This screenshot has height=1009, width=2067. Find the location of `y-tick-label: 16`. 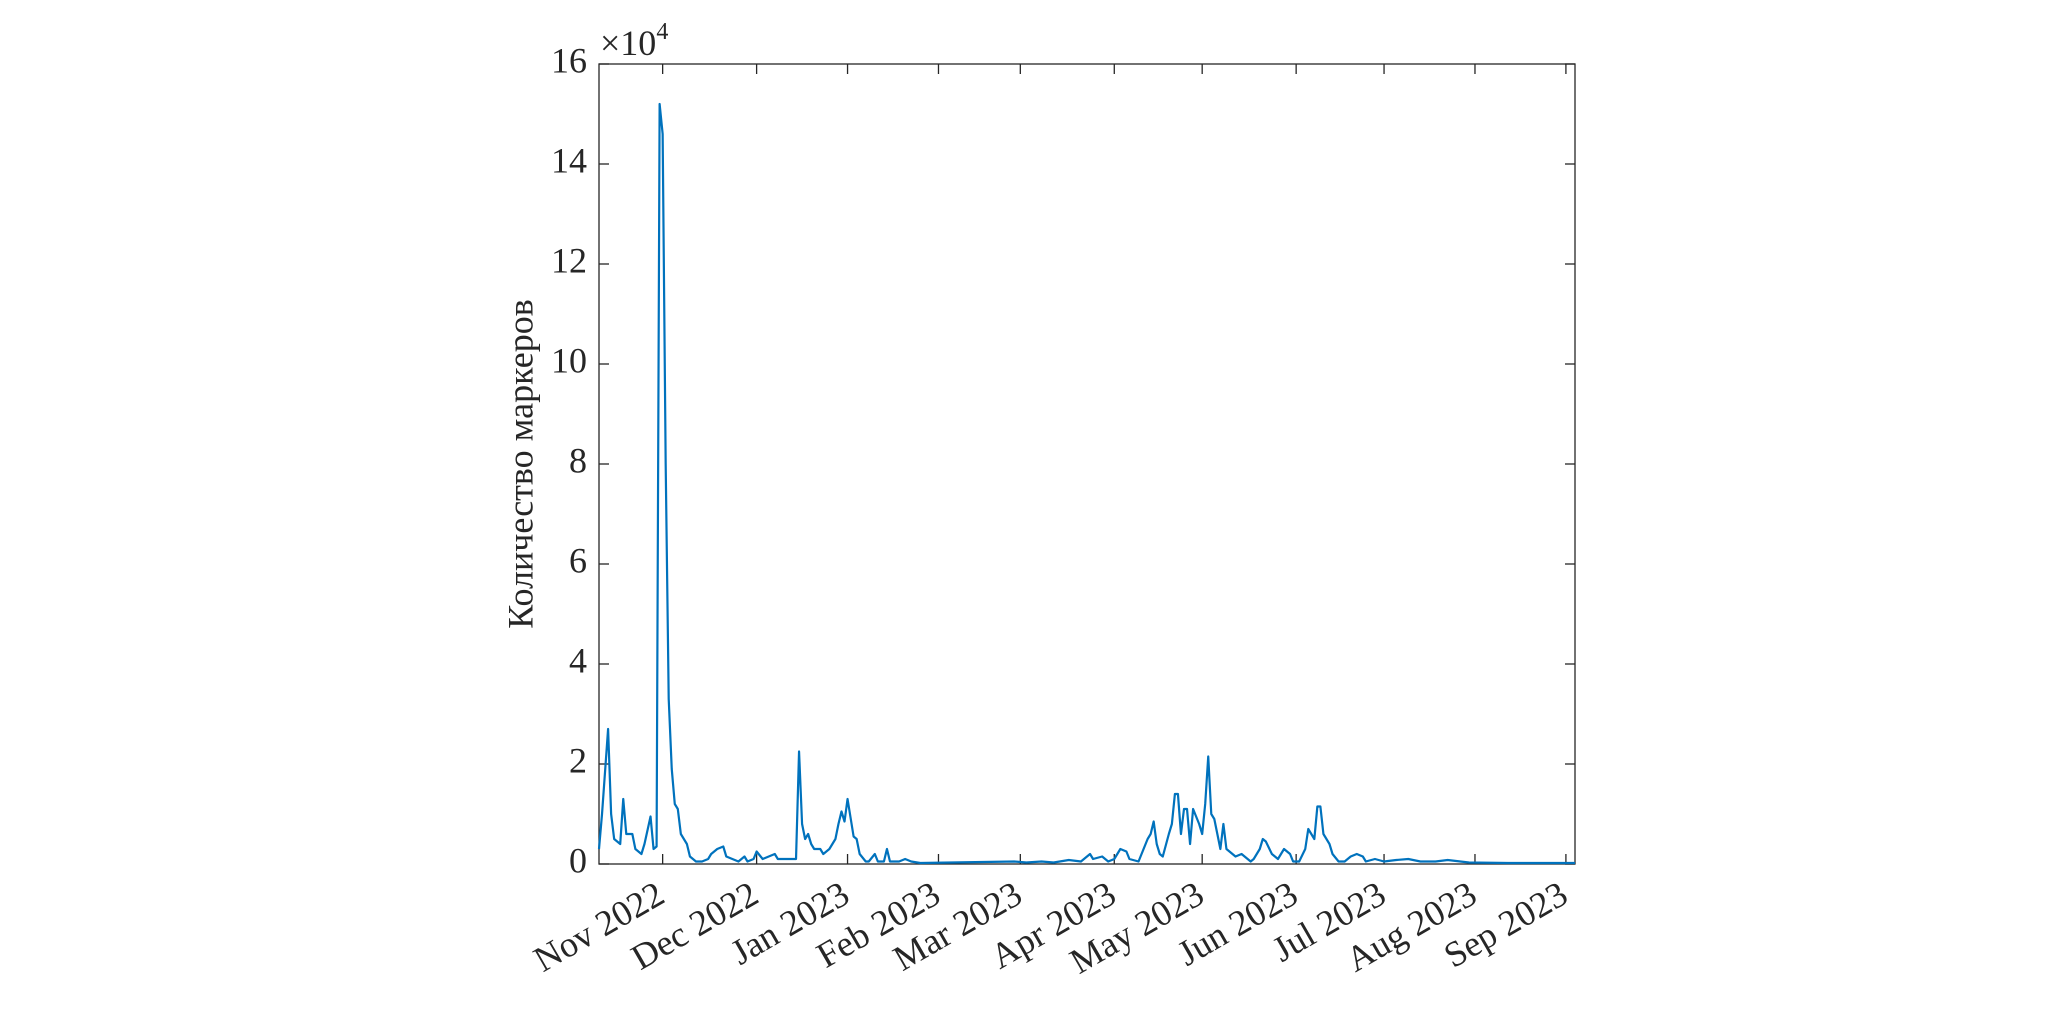

y-tick-label: 16 is located at coordinates (569, 60).